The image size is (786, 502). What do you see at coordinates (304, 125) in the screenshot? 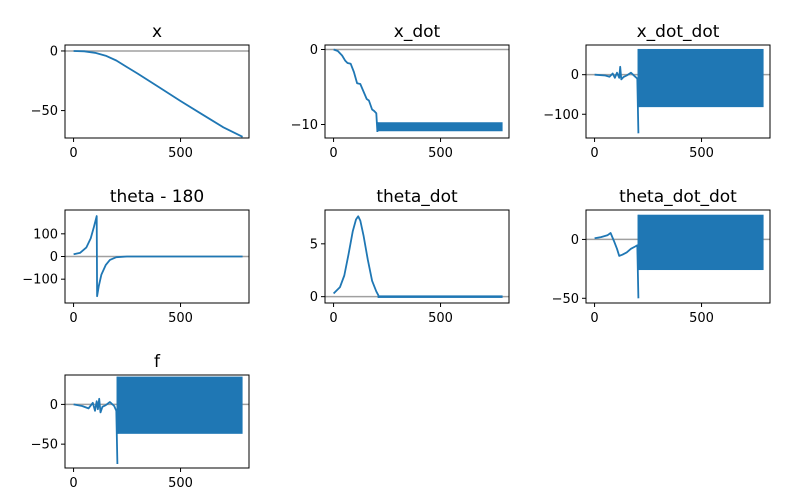
I see `y-tick-label: −10` at bounding box center [304, 125].